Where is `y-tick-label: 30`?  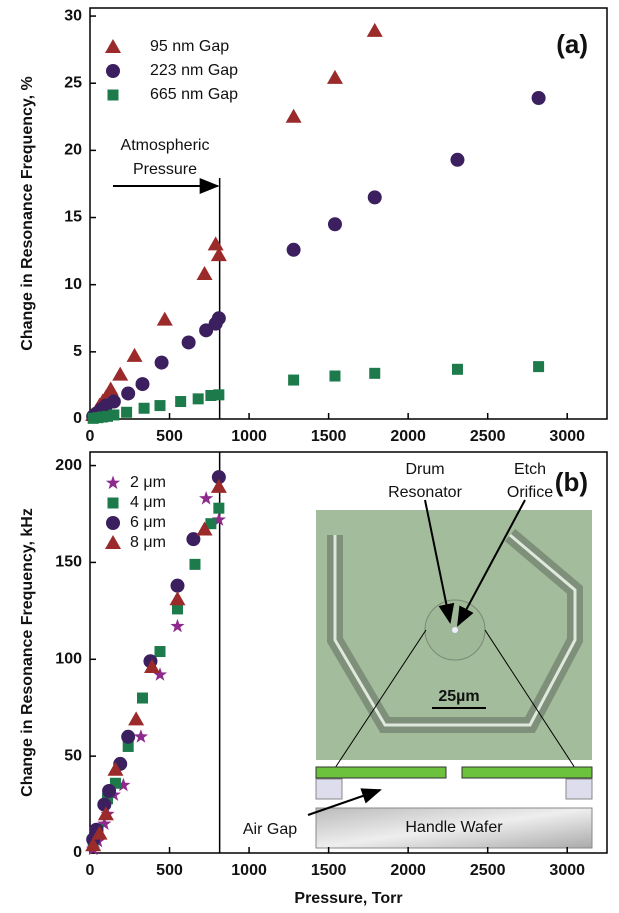 y-tick-label: 30 is located at coordinates (73, 15).